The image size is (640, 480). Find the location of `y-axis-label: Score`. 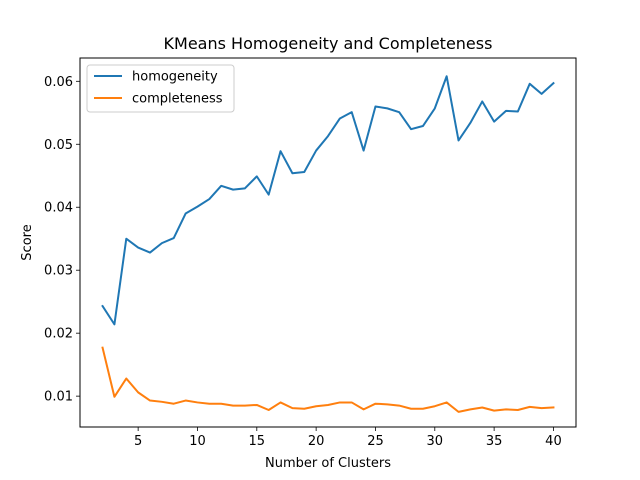

y-axis-label: Score is located at coordinates (27, 242).